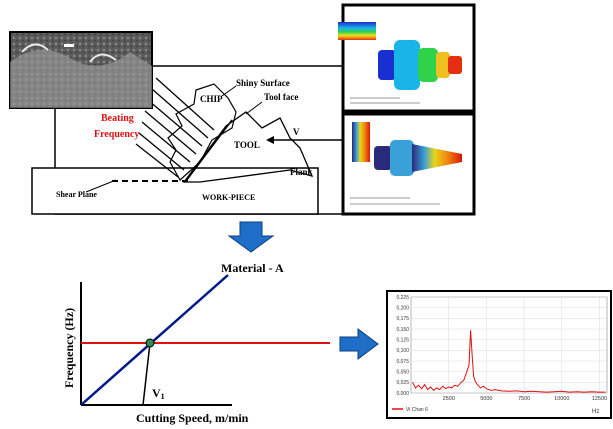 The image size is (613, 429). What do you see at coordinates (599, 399) in the screenshot?
I see `spectrum-x-tick: 12500` at bounding box center [599, 399].